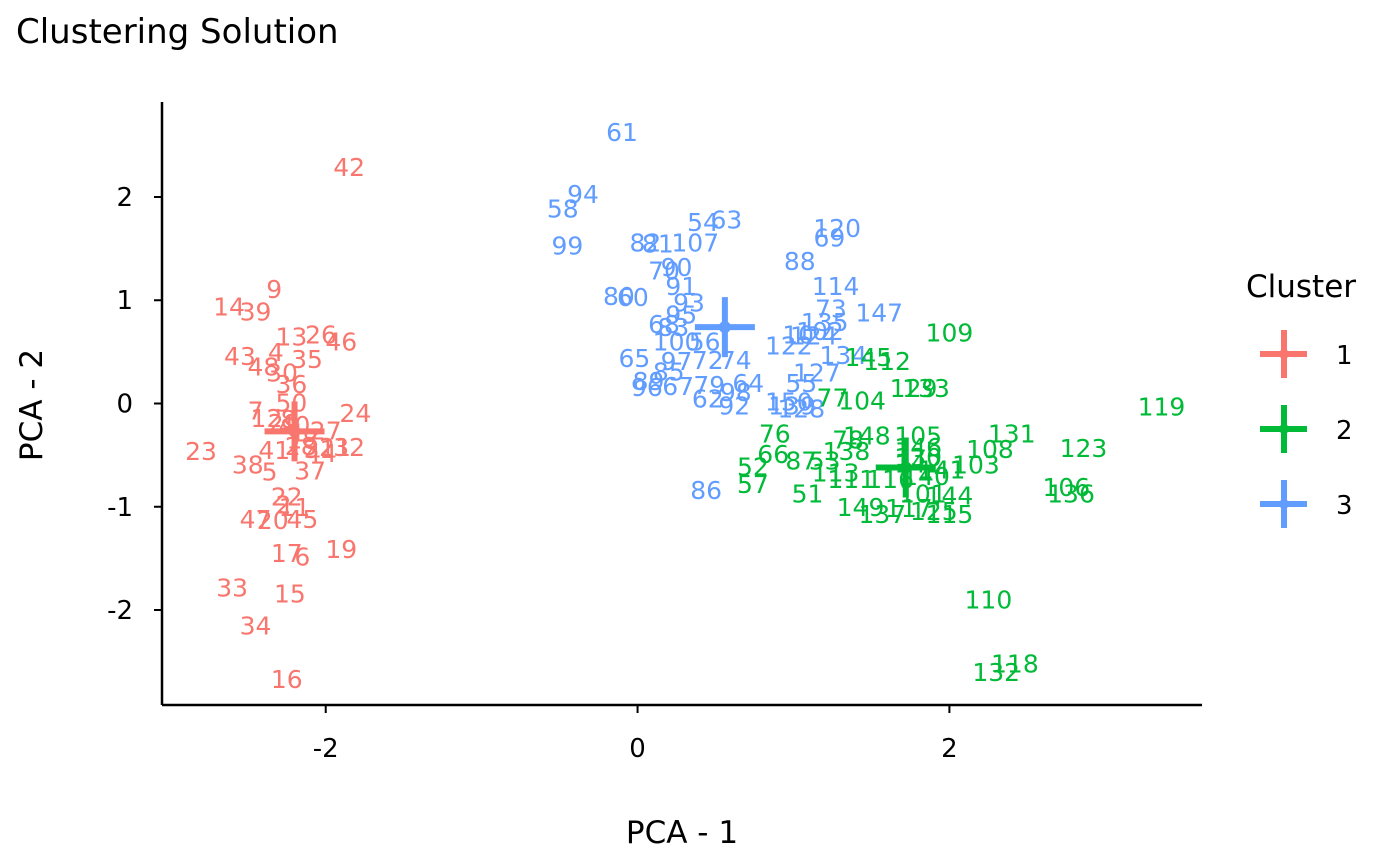  I want to click on point-label: 108, so click(990, 449).